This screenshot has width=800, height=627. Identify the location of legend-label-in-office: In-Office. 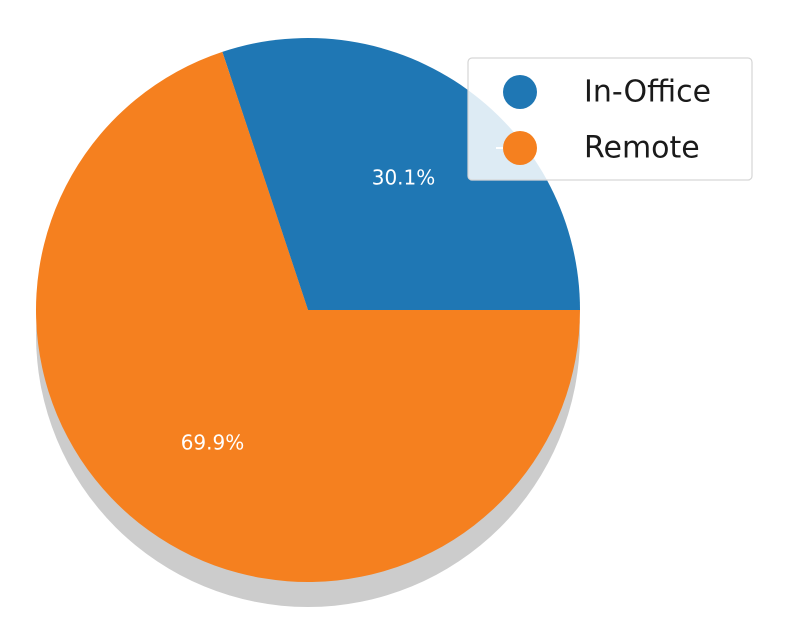
(647, 92).